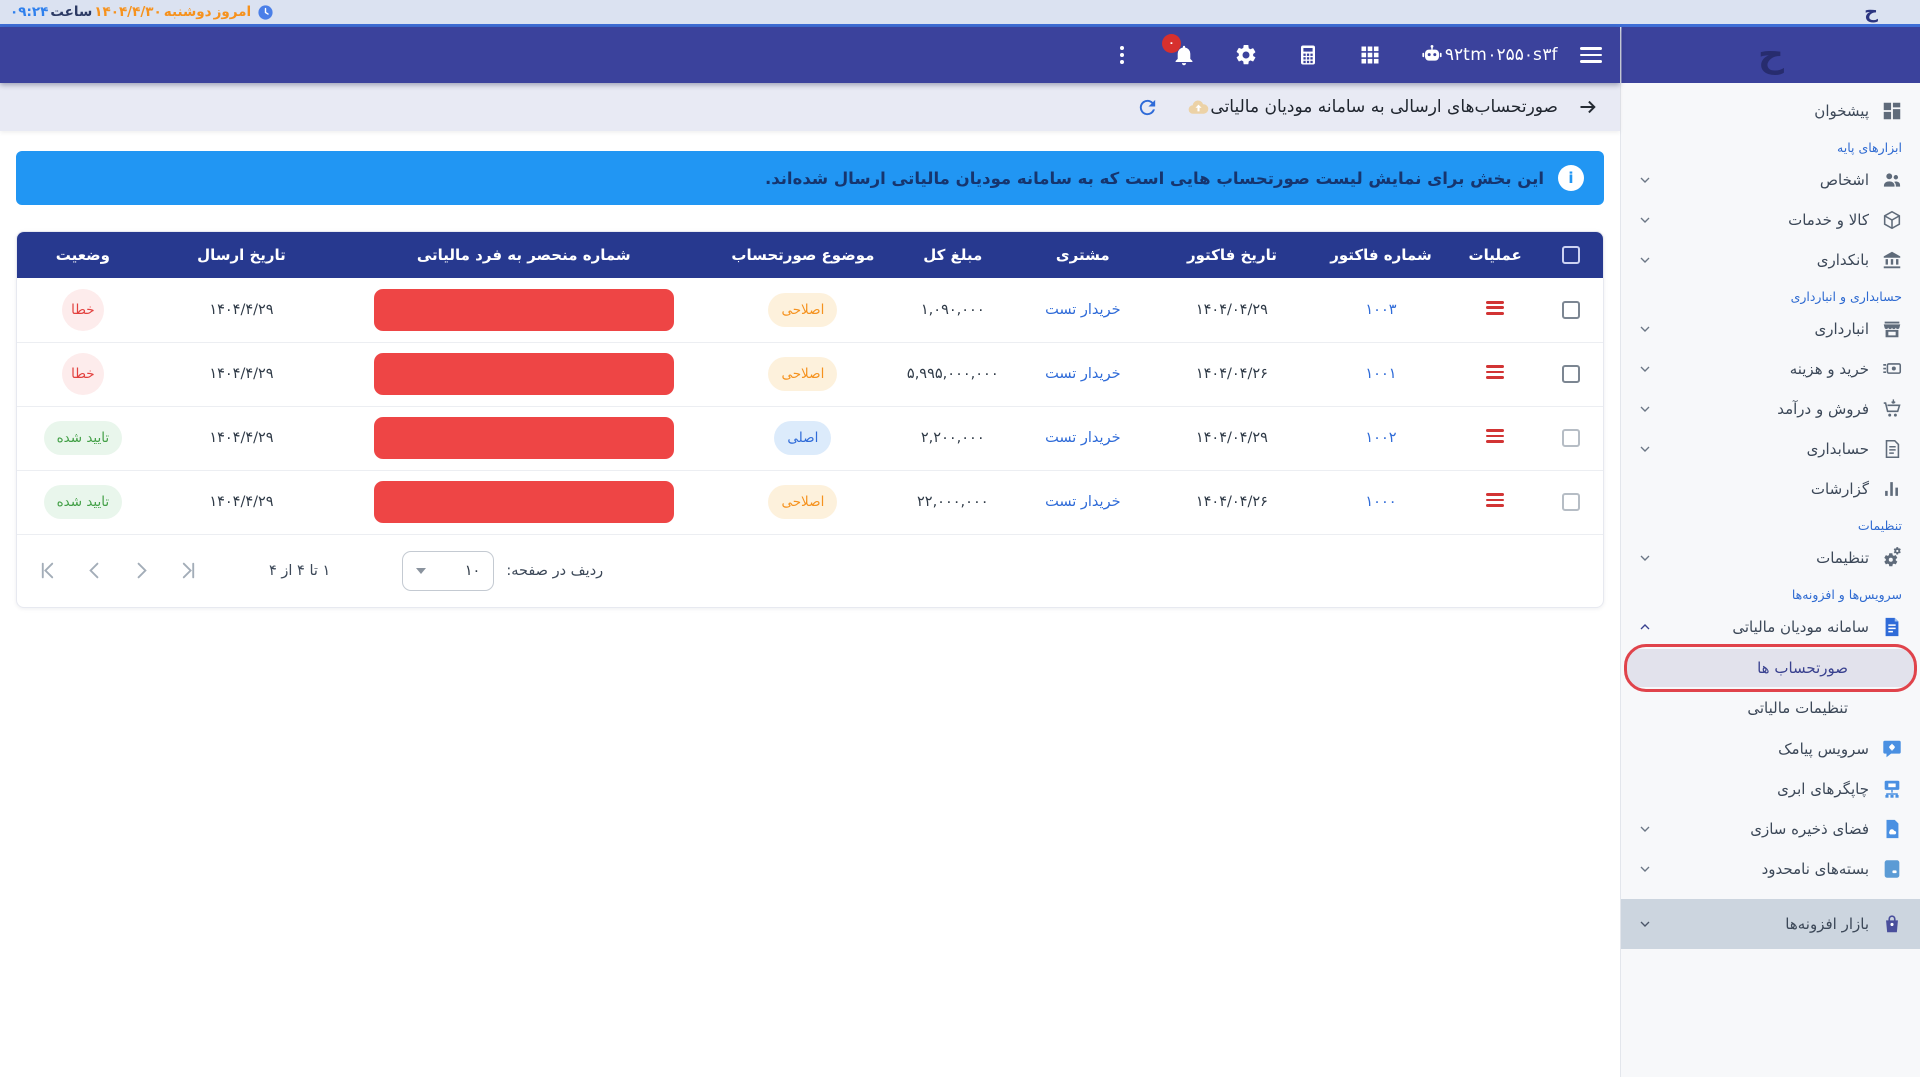 This screenshot has height=1080, width=1920. Describe the element at coordinates (1770, 369) in the screenshot. I see `sidebar-item-purchase-expense: خرید و هزینه` at that location.